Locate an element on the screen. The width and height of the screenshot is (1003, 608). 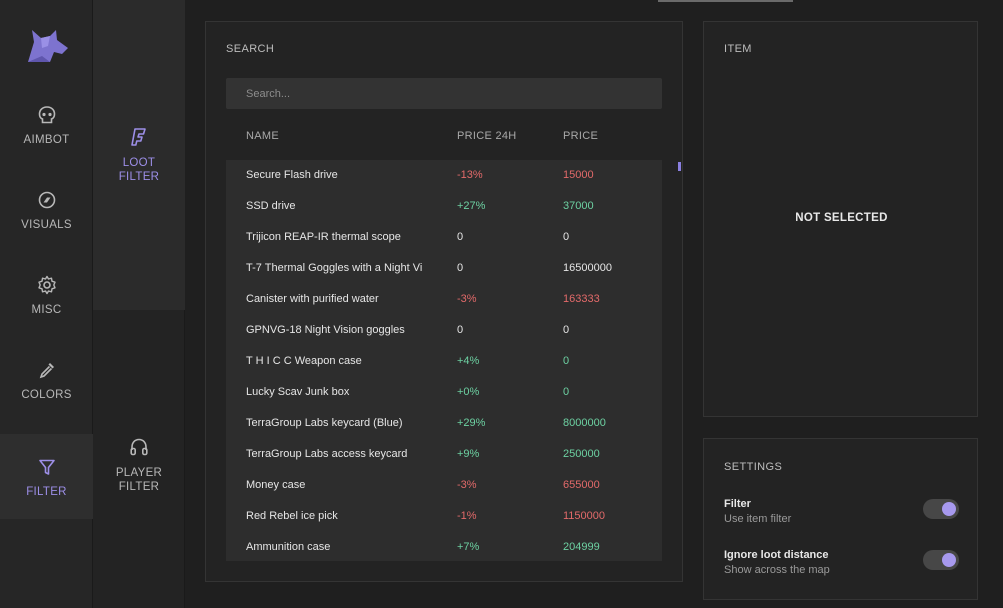
column-header-price-24h: PRICE 24H is located at coordinates (487, 136).